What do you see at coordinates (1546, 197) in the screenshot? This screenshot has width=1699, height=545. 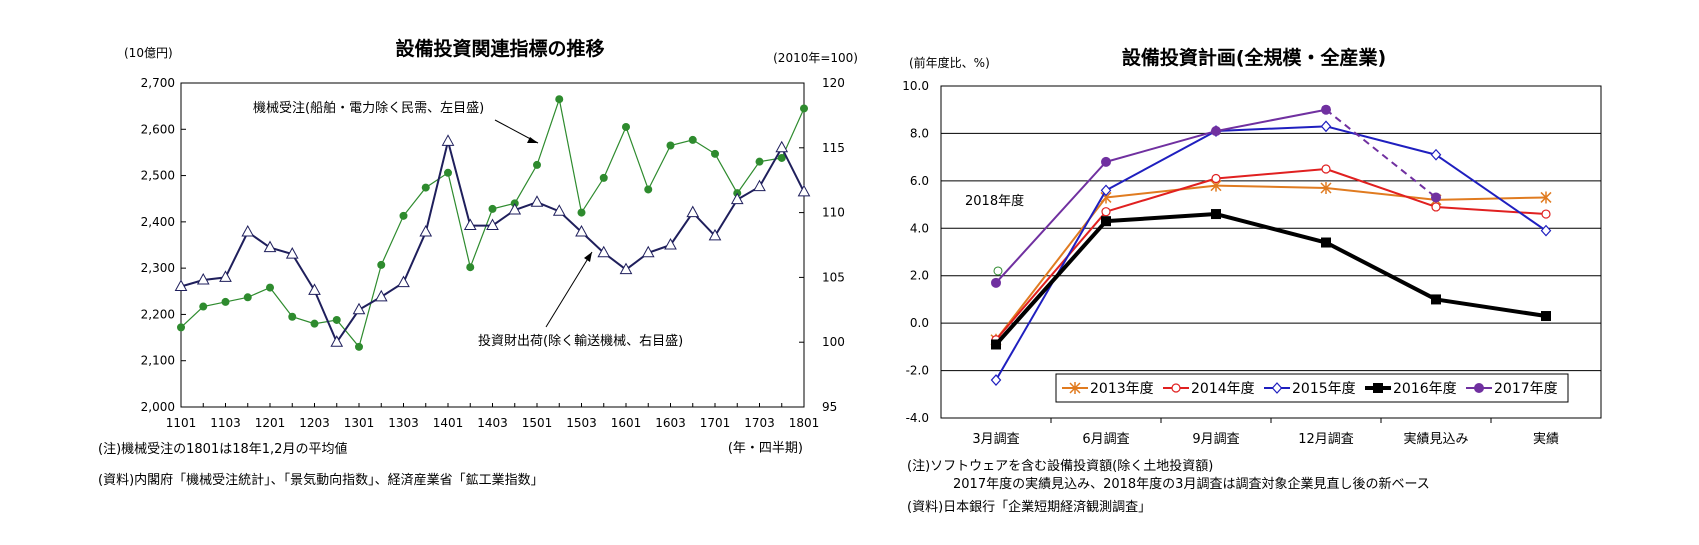 I see `series-2013年度-point` at bounding box center [1546, 197].